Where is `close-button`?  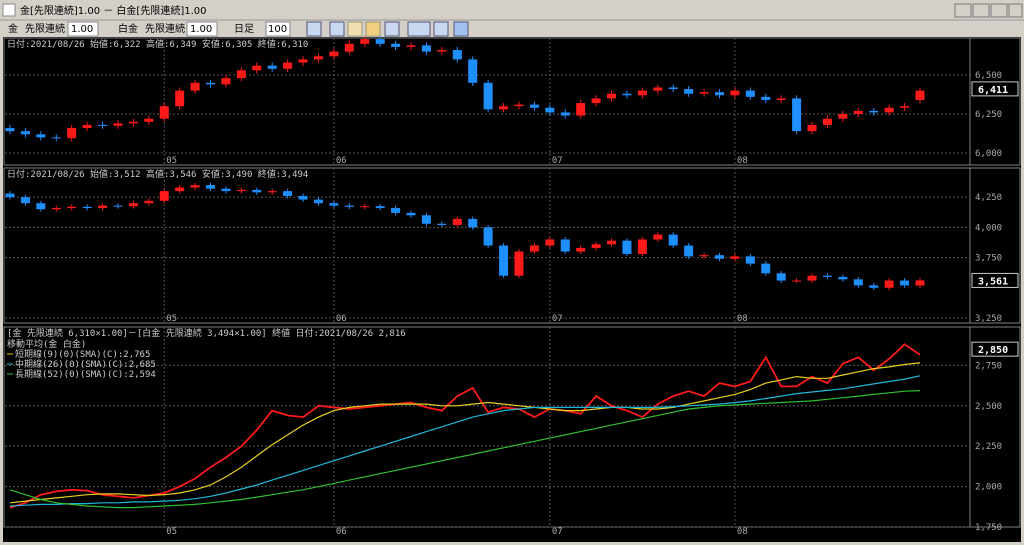 close-button is located at coordinates (1015, 10).